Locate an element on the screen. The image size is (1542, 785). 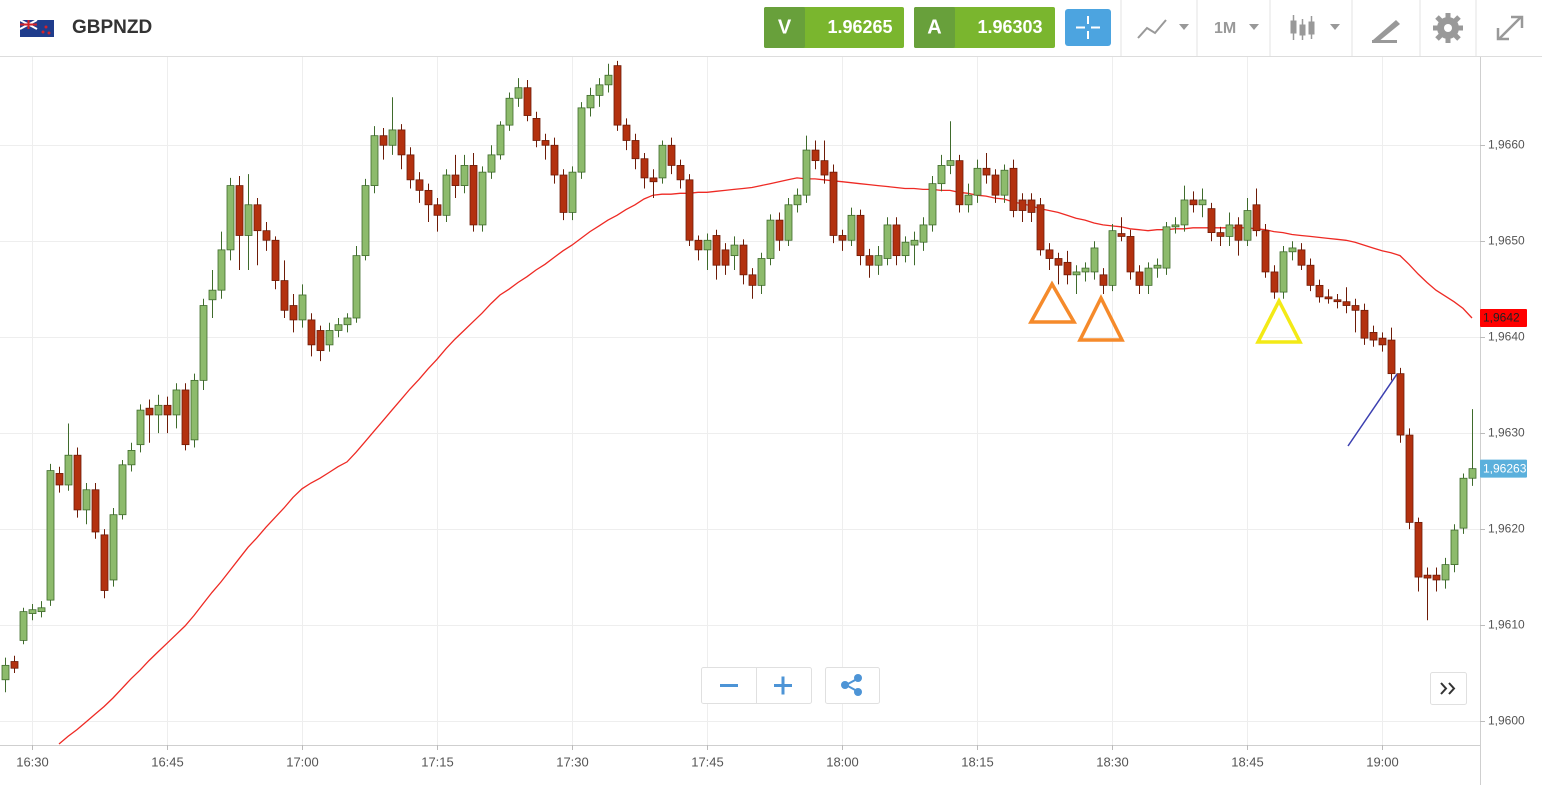
bid-button: V 1.96265 is located at coordinates (834, 27).